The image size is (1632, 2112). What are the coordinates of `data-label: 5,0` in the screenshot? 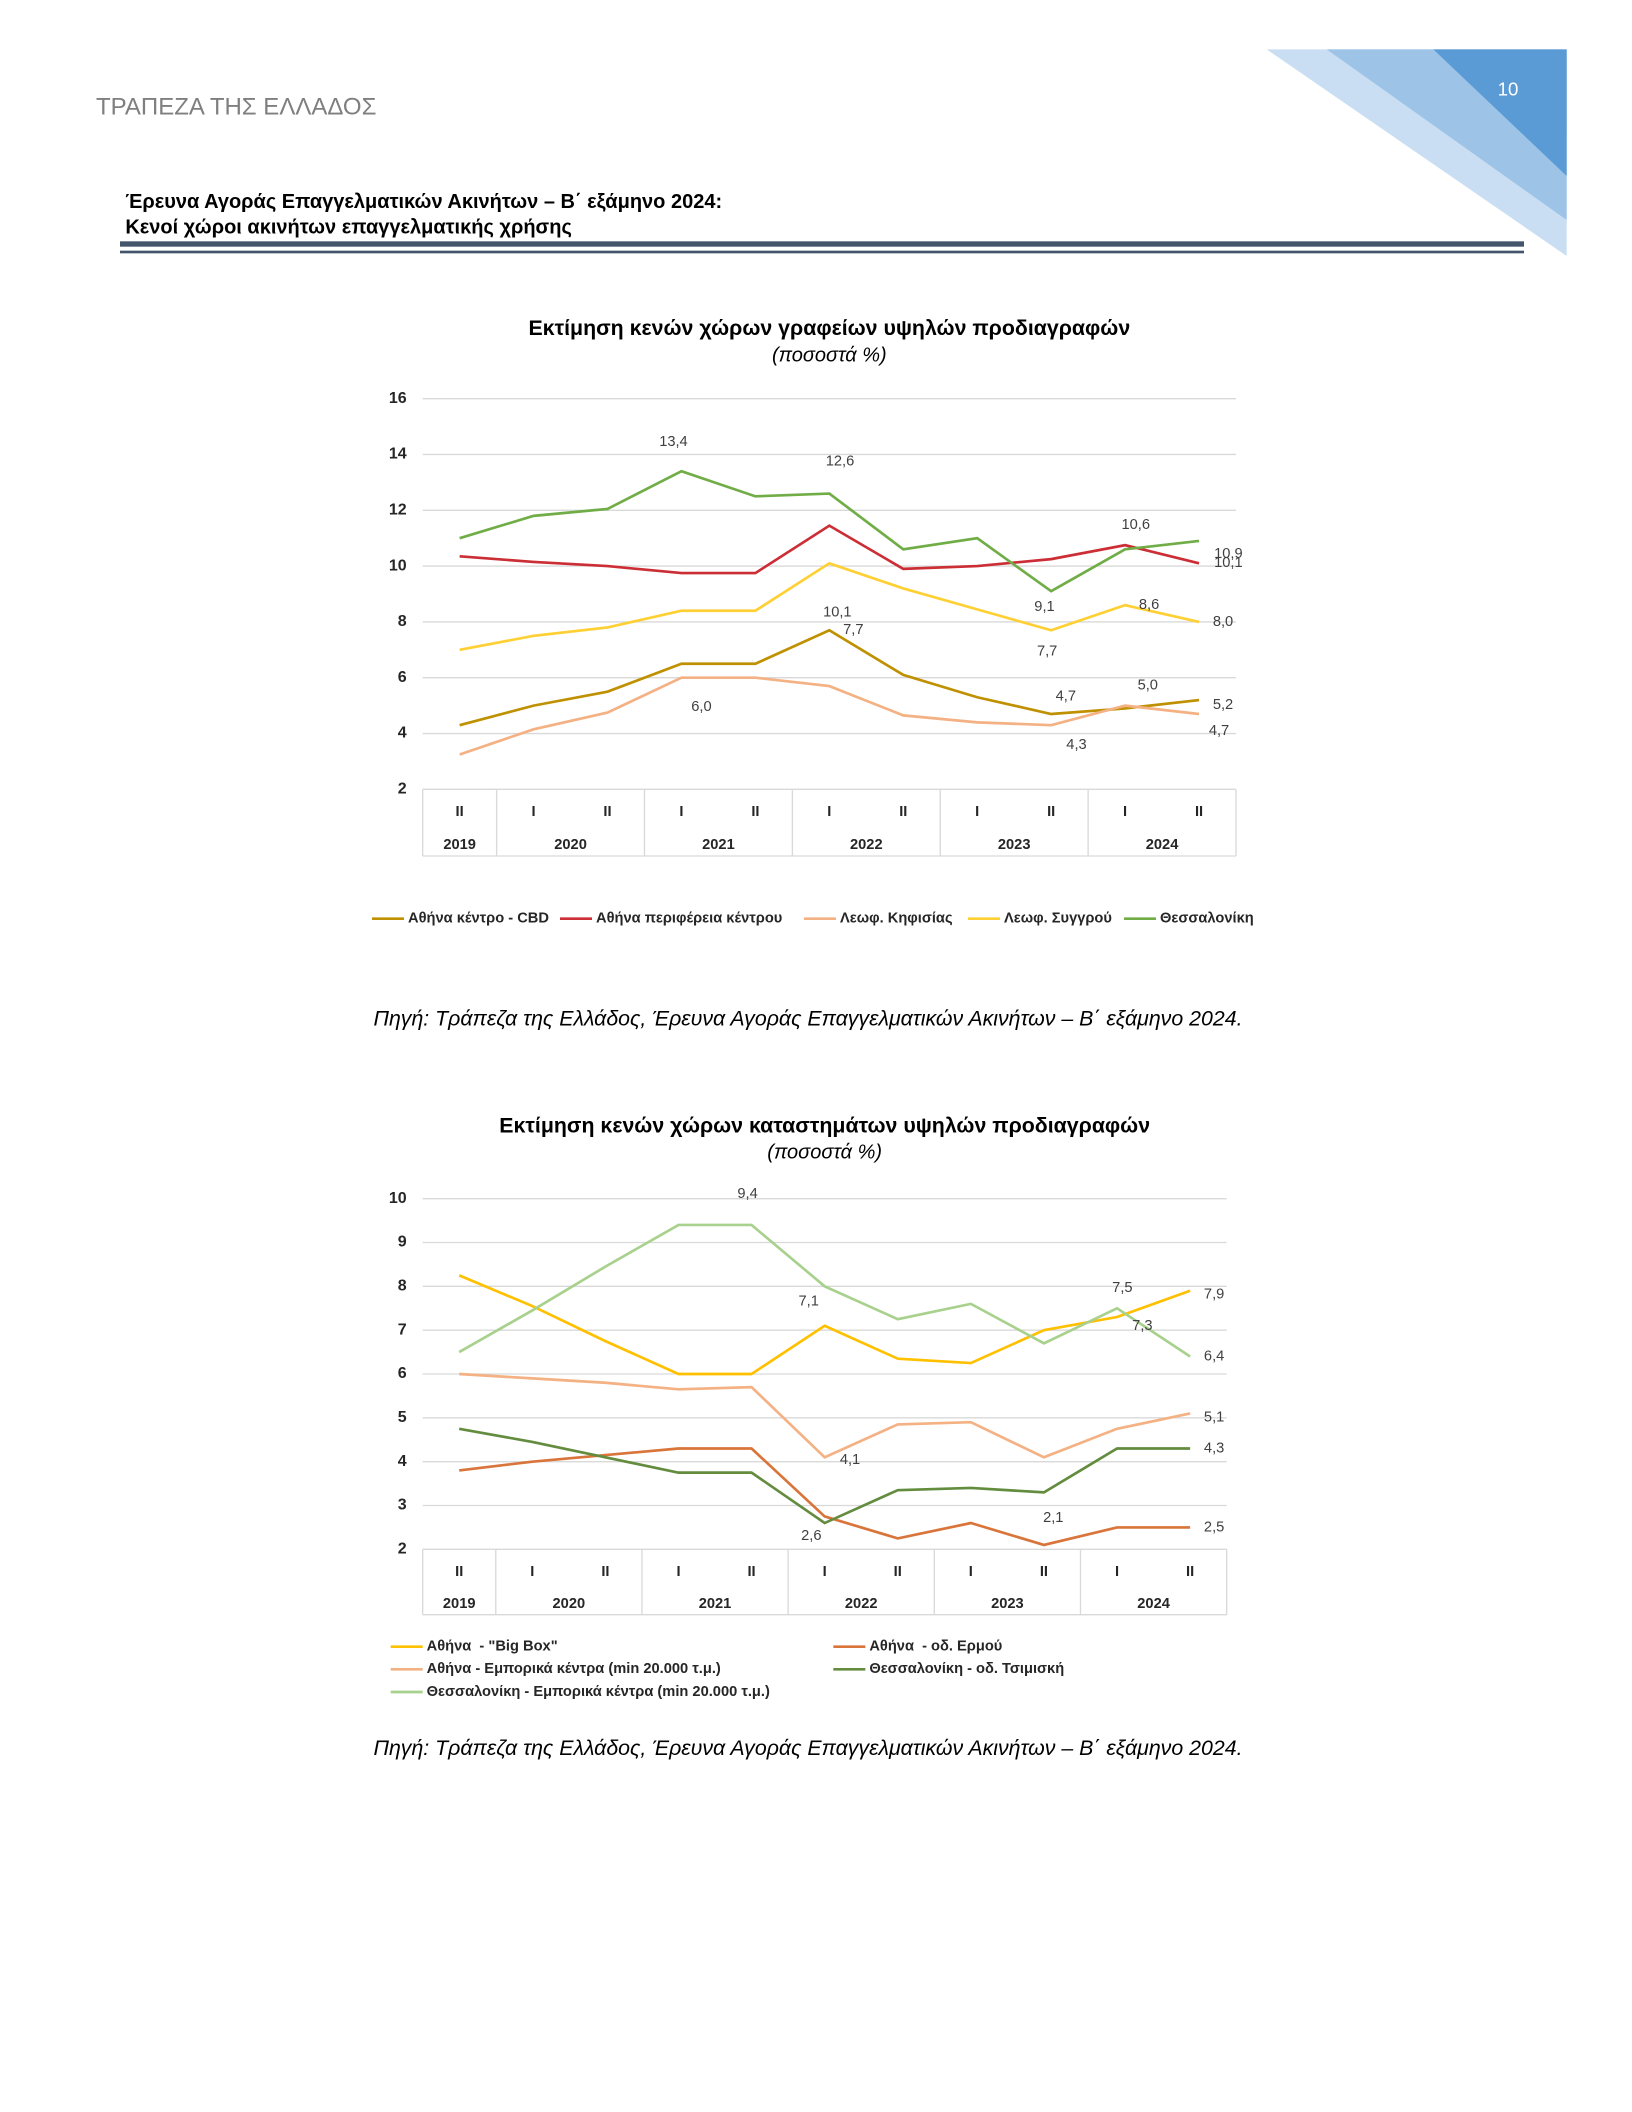 It's located at (1148, 685).